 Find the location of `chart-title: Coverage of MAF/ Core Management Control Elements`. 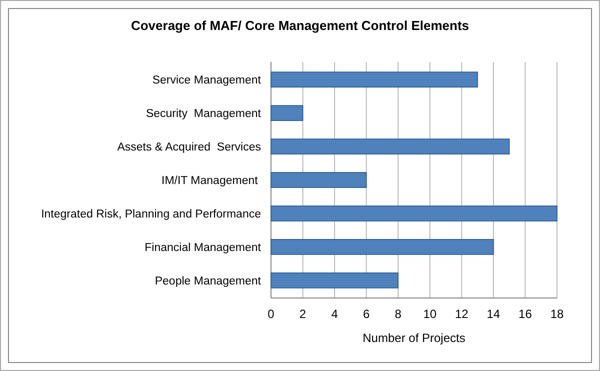

chart-title: Coverage of MAF/ Core Management Control Elements is located at coordinates (300, 25).